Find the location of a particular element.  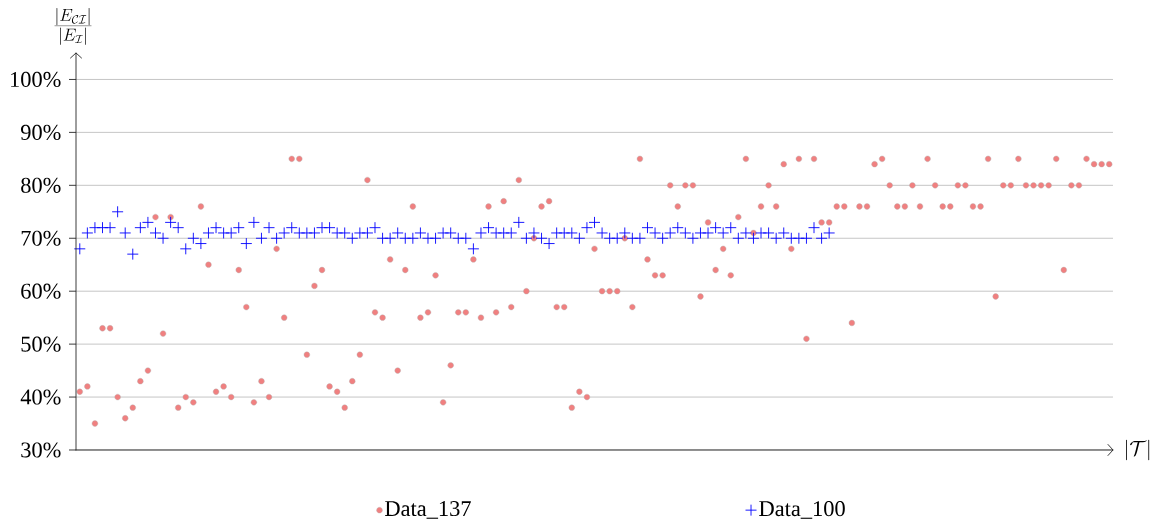

legend-label: Data_137 is located at coordinates (428, 510).